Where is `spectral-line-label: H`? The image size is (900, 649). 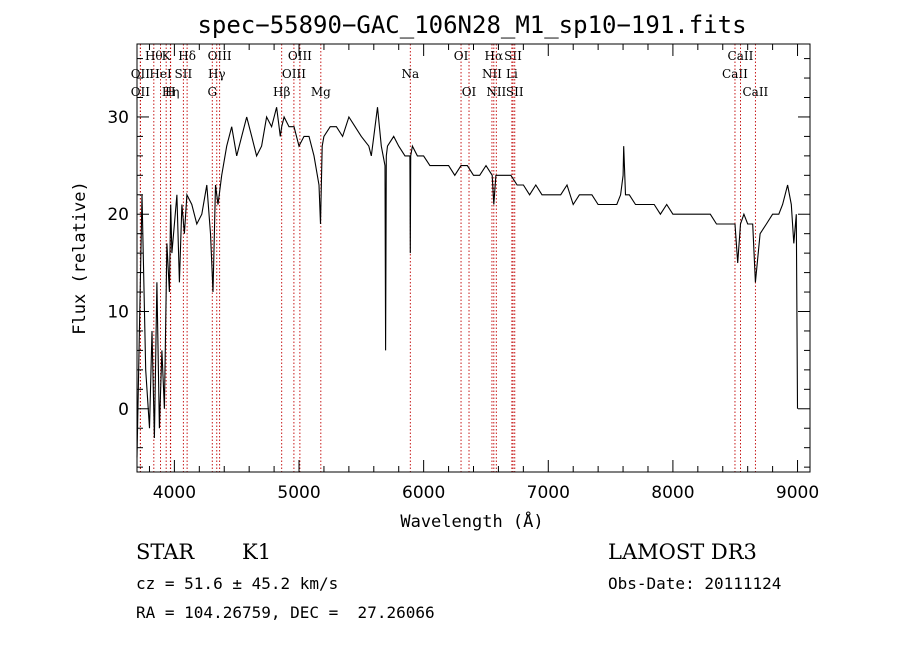
spectral-line-label: H is located at coordinates (170, 92).